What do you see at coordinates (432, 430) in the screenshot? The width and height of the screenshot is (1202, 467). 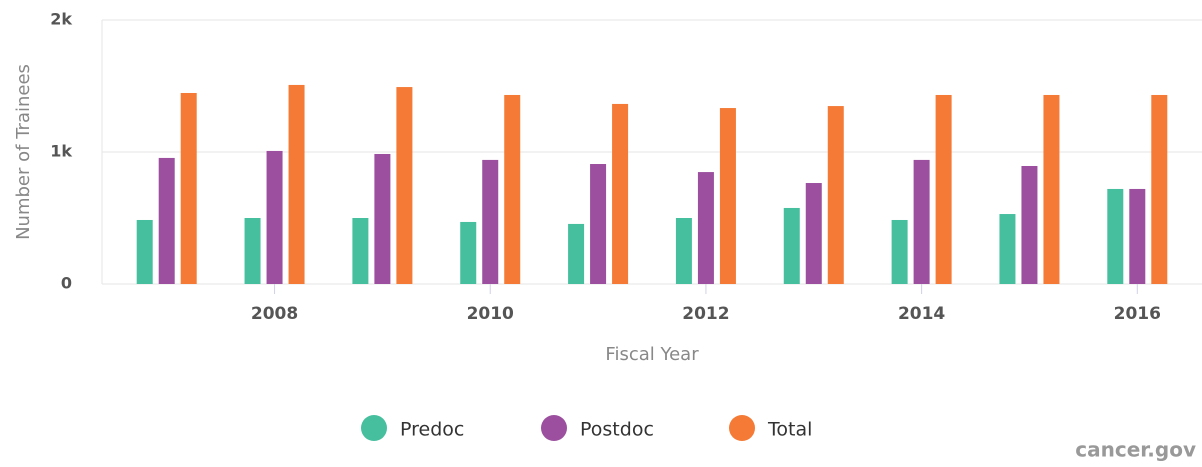 I see `legend-label: Predoc` at bounding box center [432, 430].